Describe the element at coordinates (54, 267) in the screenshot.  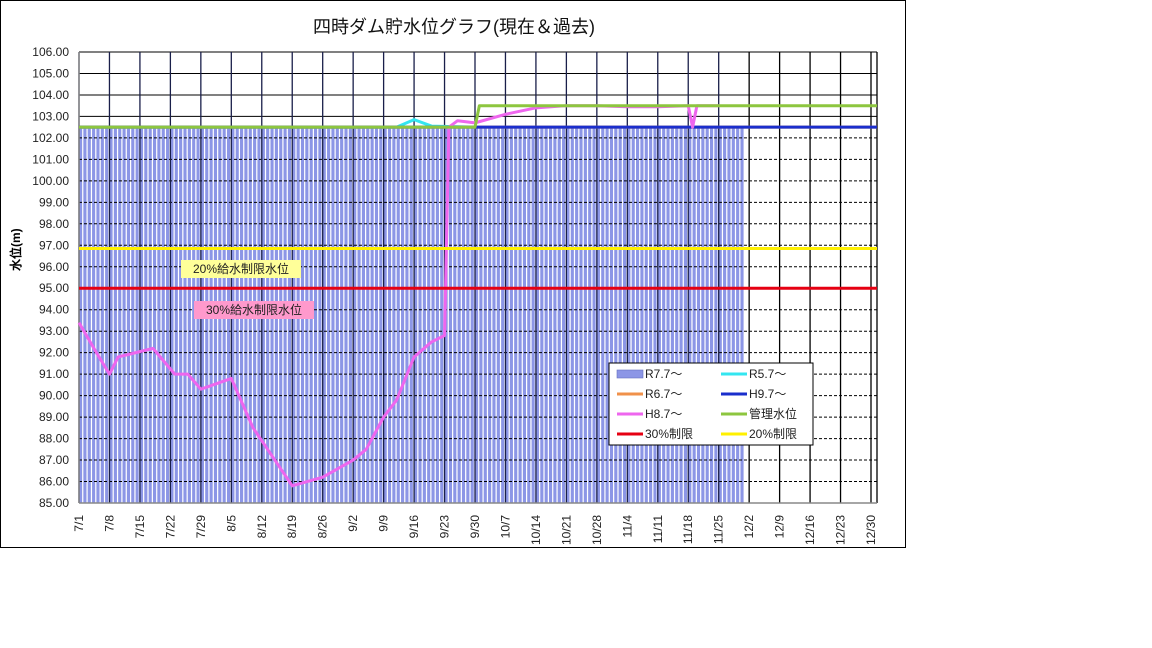
I see `y-tick-label: 96.00` at that location.